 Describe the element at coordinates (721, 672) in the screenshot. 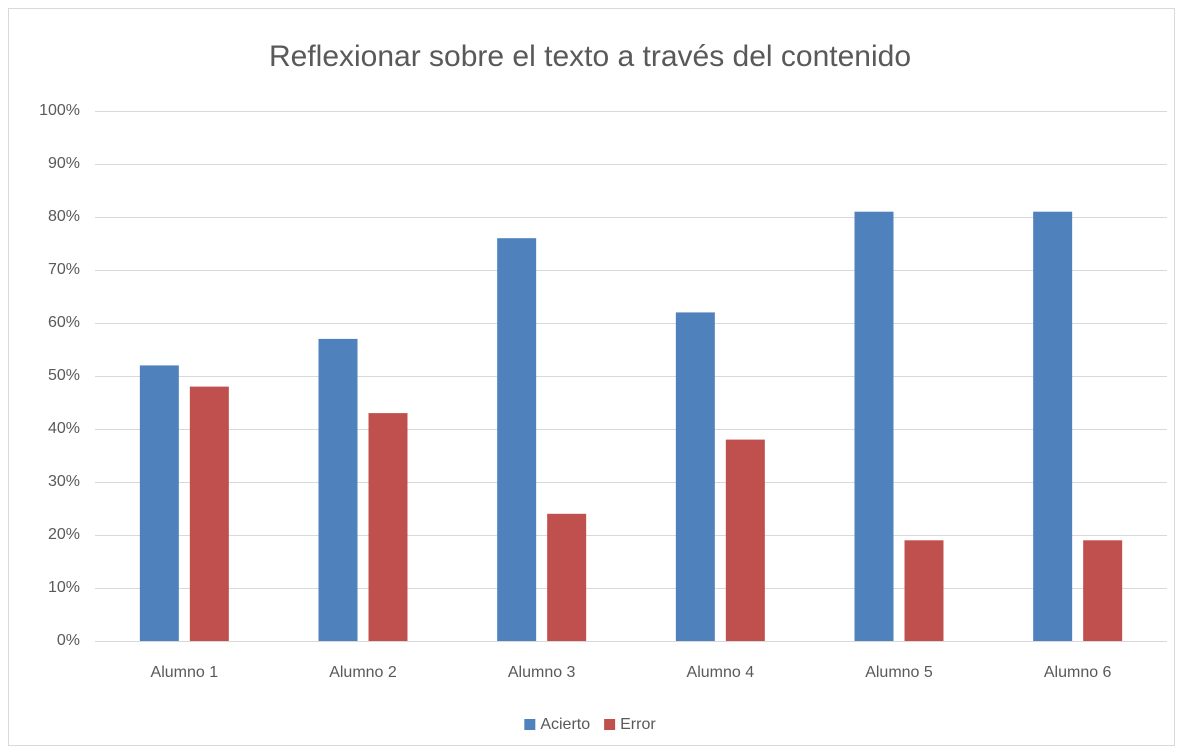

I see `x-tick-label: Alumno 4` at that location.